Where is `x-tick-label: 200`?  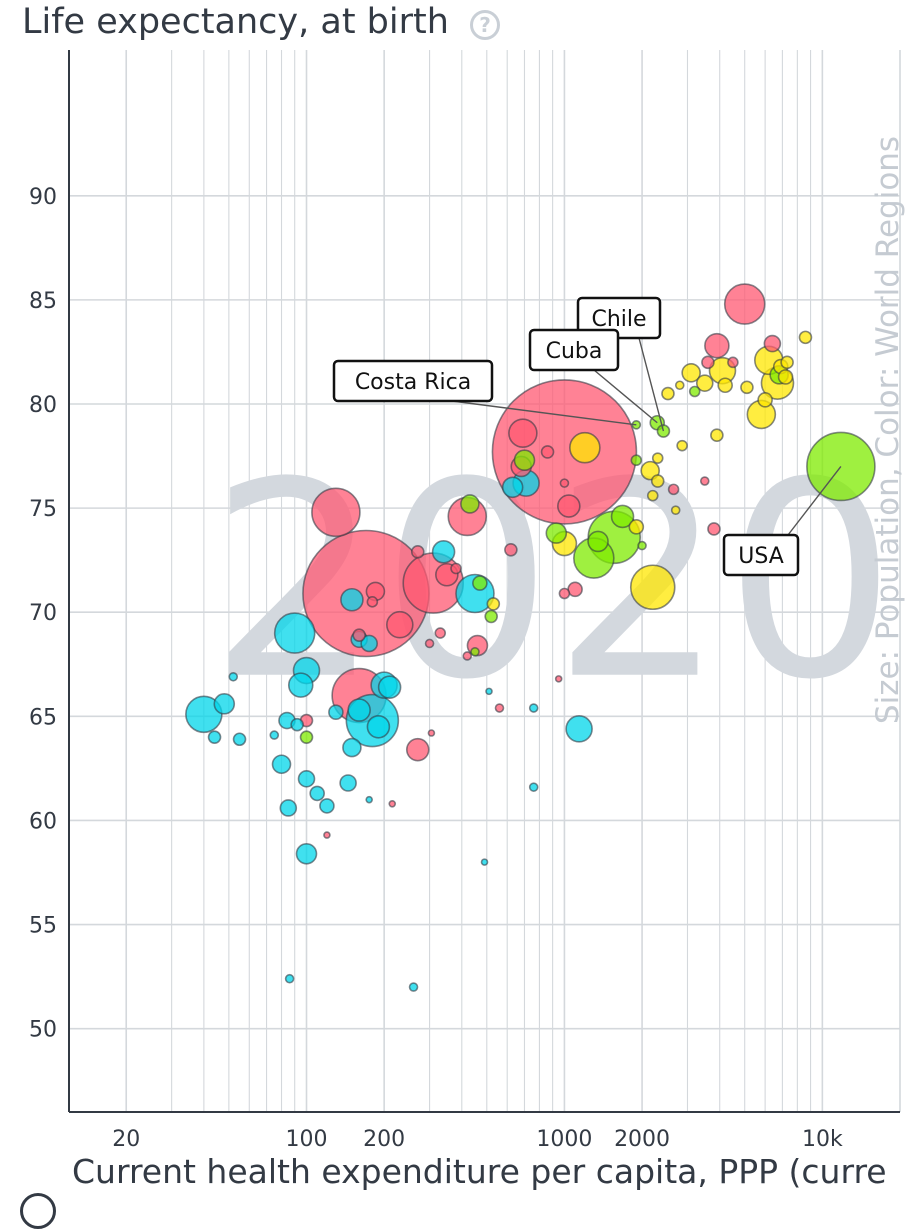
x-tick-label: 200 is located at coordinates (384, 1139).